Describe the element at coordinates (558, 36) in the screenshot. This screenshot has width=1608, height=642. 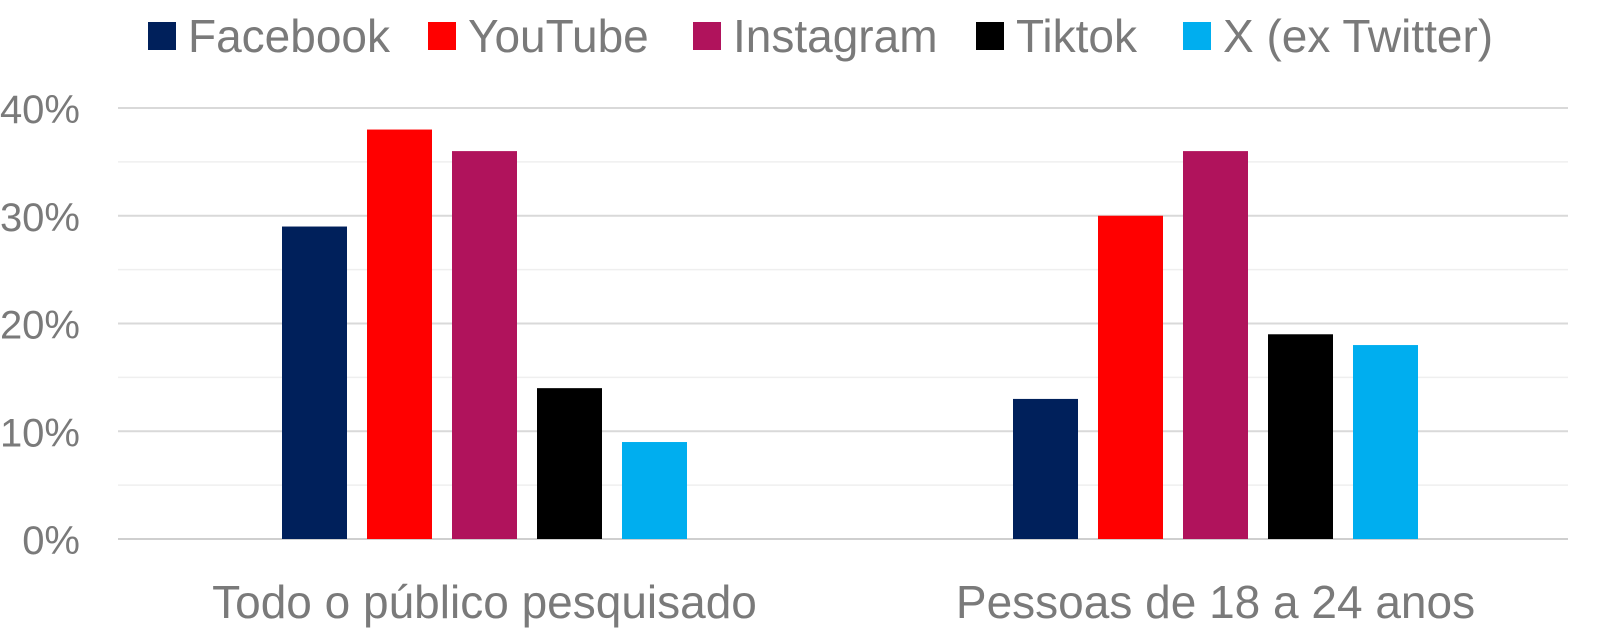
I see `legend-label: YouTube` at that location.